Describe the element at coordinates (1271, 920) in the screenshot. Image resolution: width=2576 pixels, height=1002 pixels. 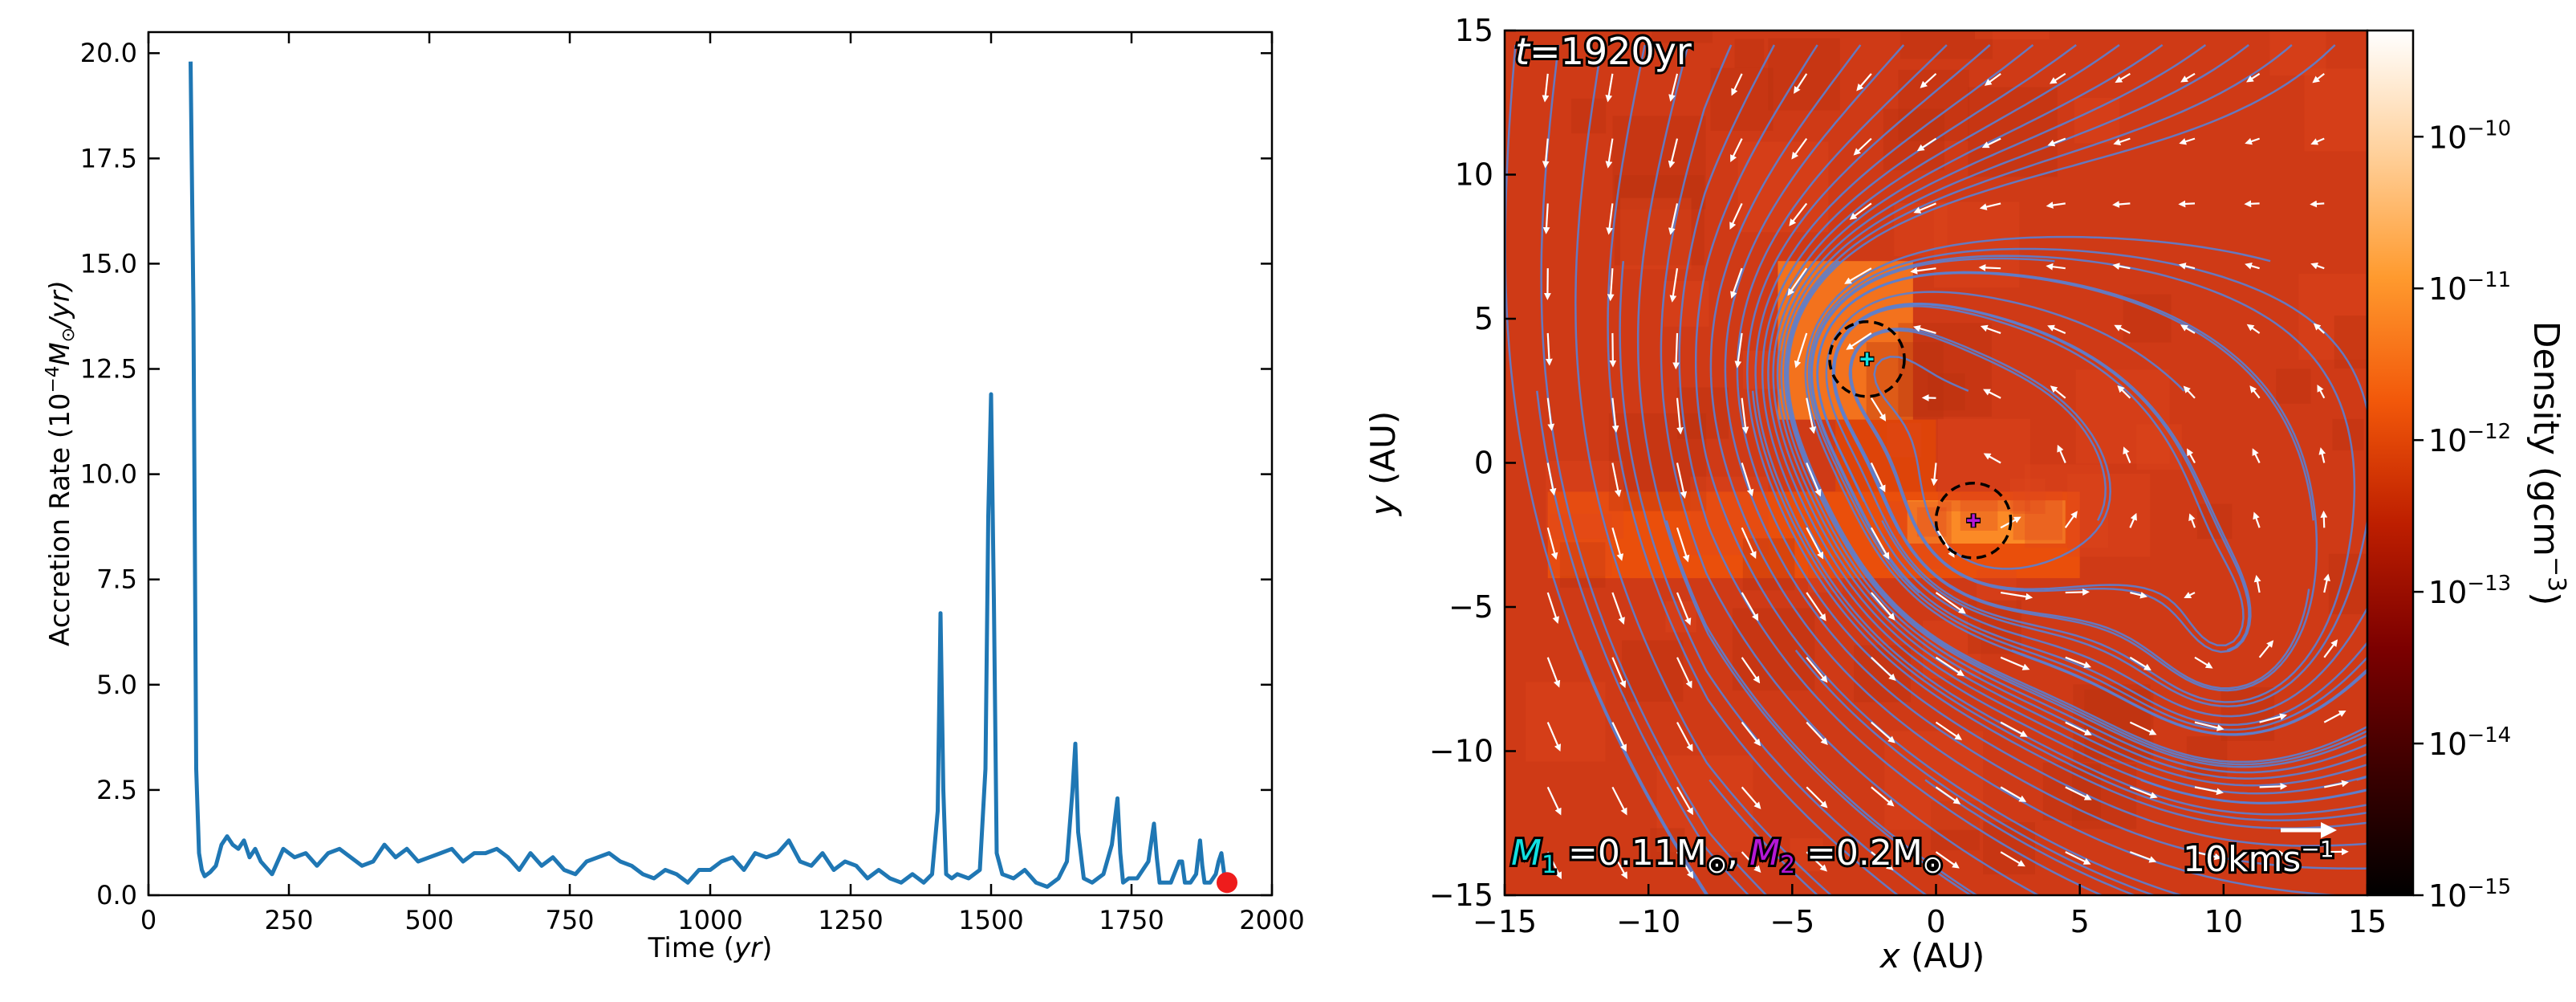
I see `x-tick-label: 2000` at that location.